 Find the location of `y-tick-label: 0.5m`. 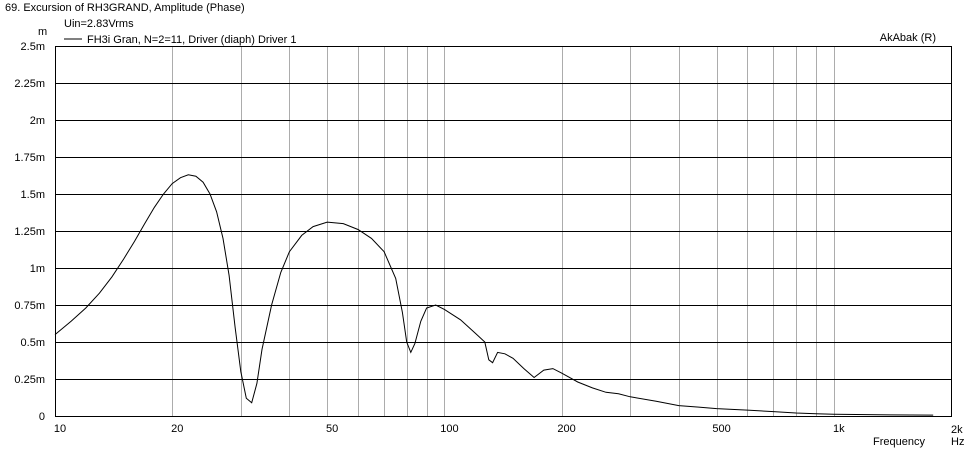

y-tick-label: 0.5m is located at coordinates (33, 343).